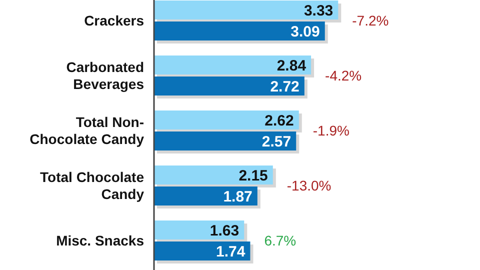  Describe the element at coordinates (105, 75) in the screenshot. I see `y-tick-label: Carbonated Beverages` at that location.